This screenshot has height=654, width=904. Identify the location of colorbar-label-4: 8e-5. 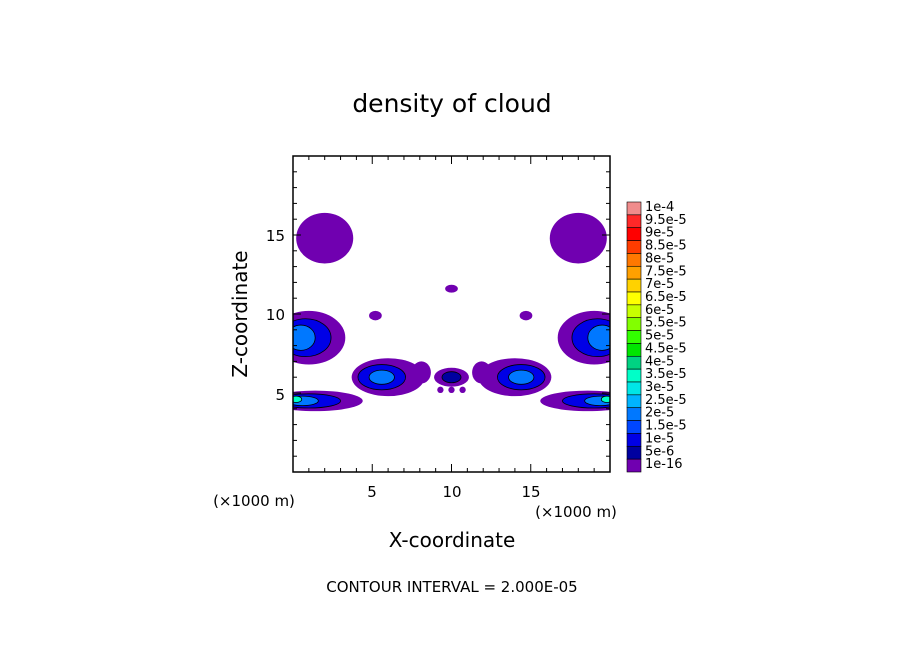
(659, 258).